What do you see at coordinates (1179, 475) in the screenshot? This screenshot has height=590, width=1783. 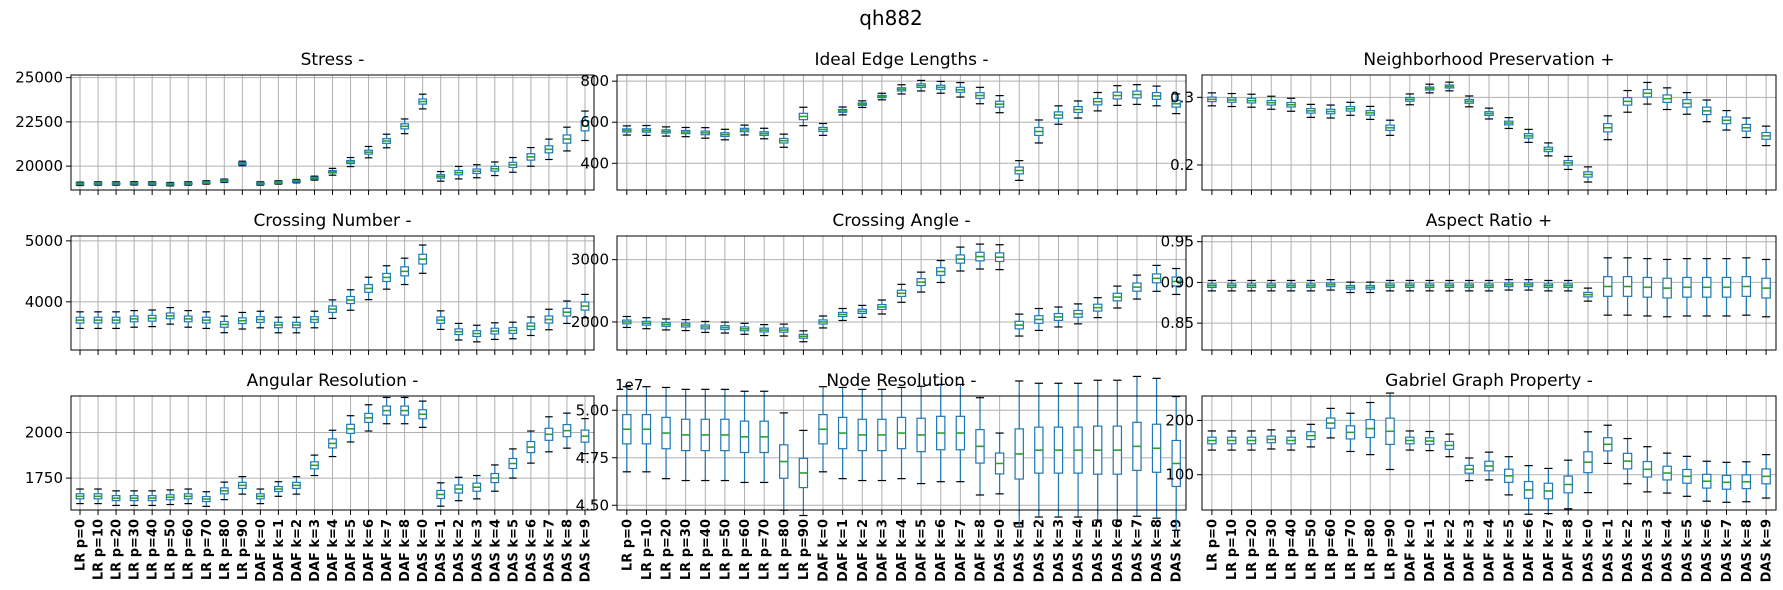 I see `y-tick-label: 100` at bounding box center [1179, 475].